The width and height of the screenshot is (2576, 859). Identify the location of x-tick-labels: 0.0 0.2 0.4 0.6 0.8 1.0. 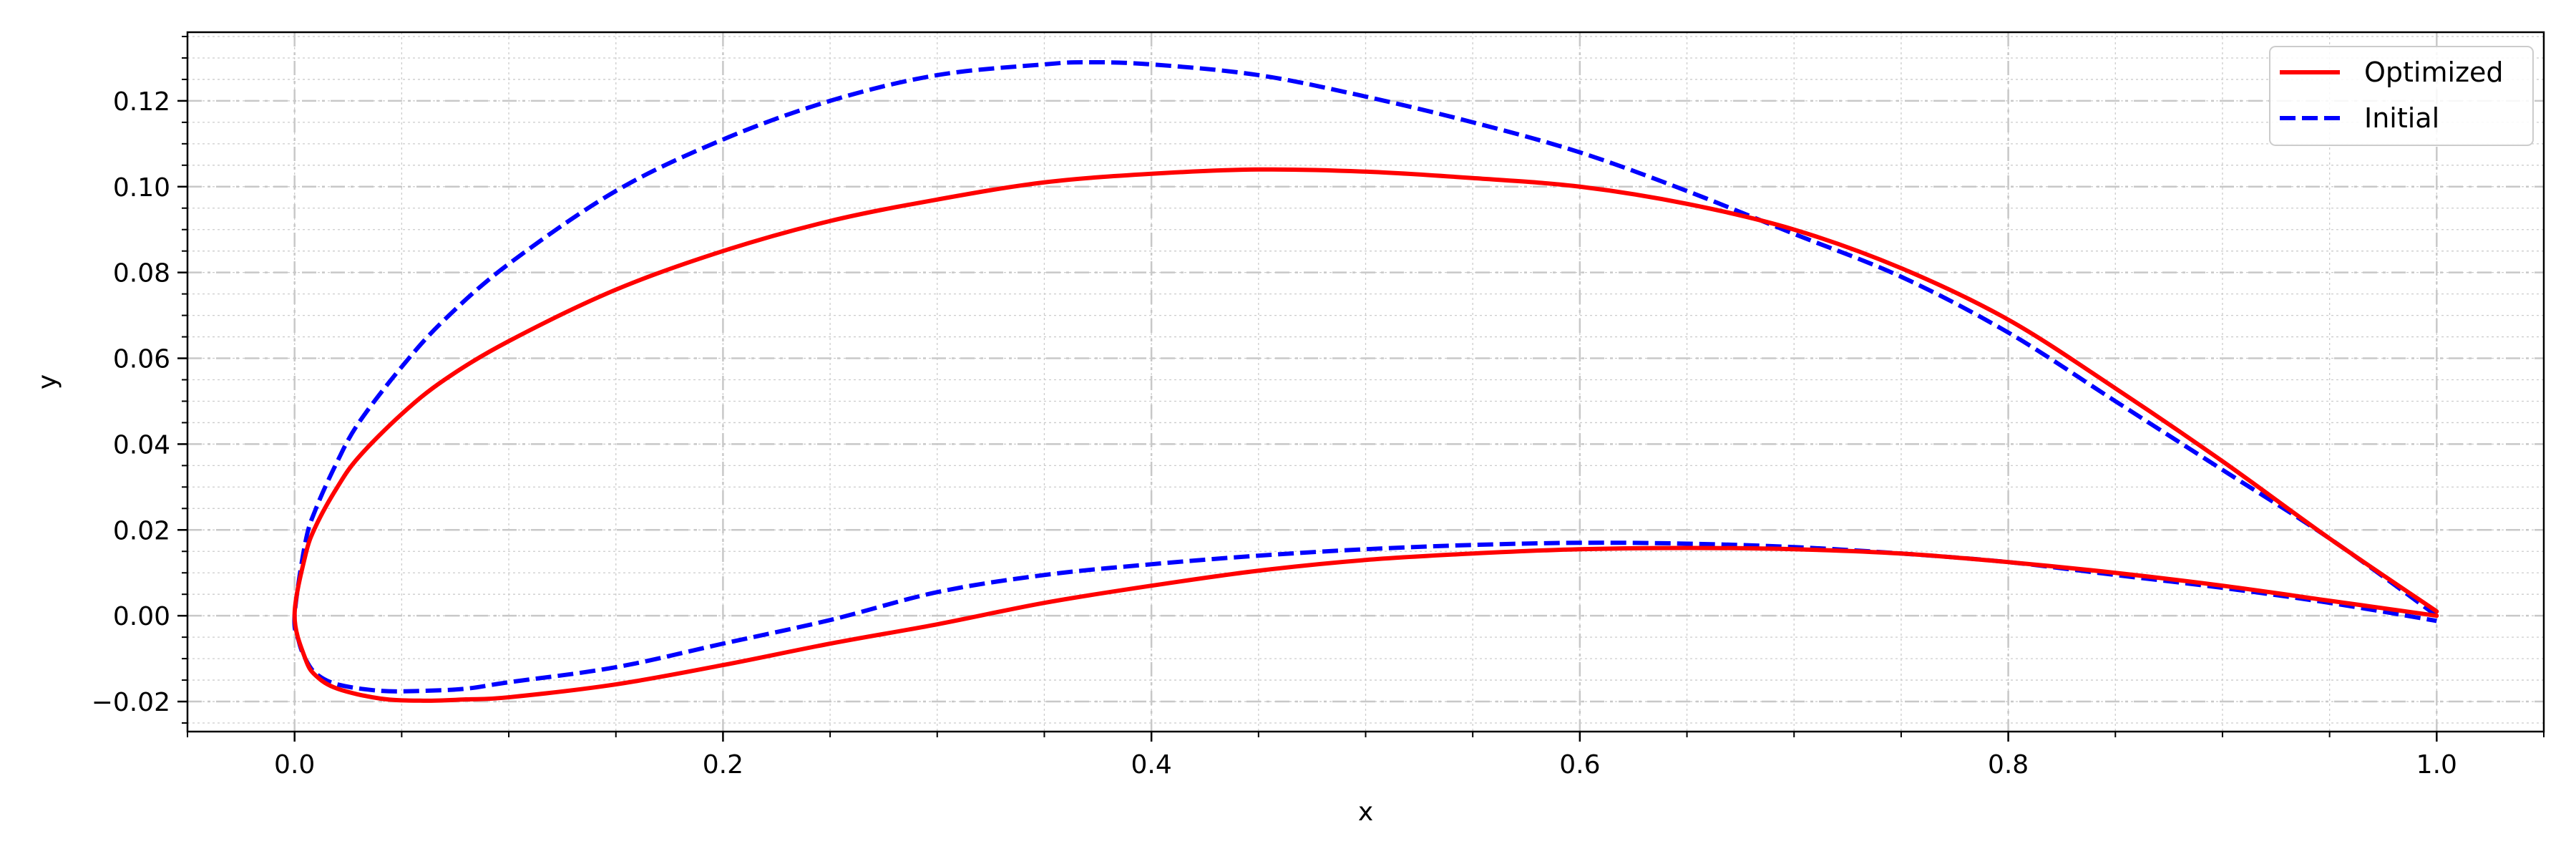
(1365, 765).